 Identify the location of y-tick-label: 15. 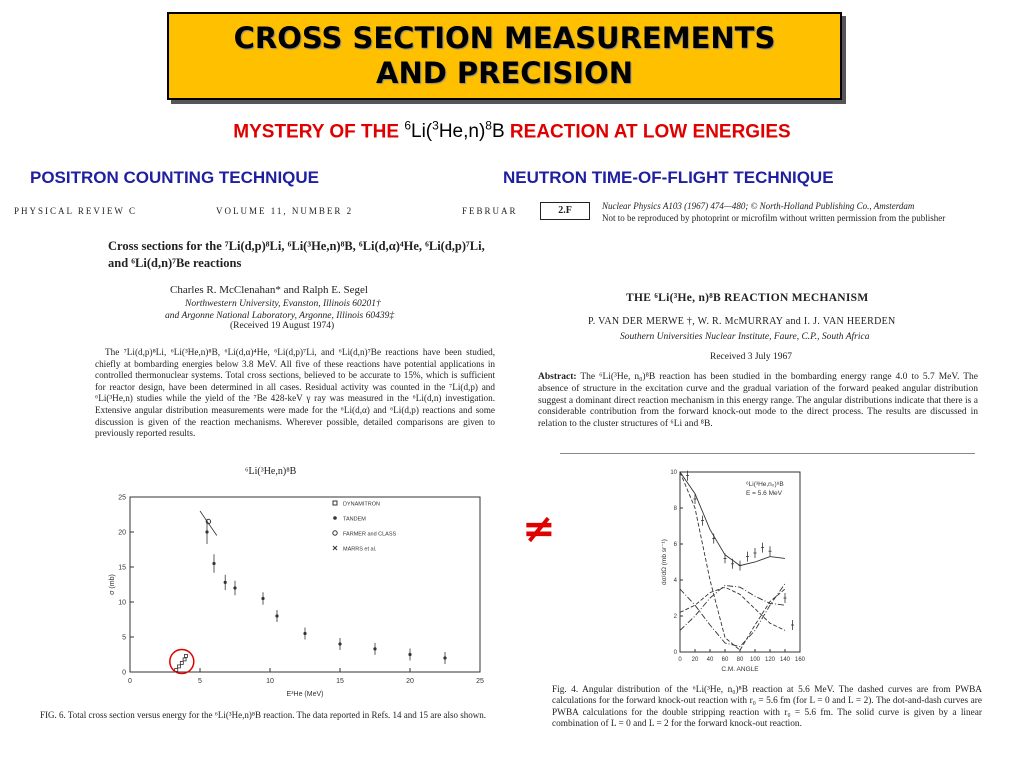
(122, 568).